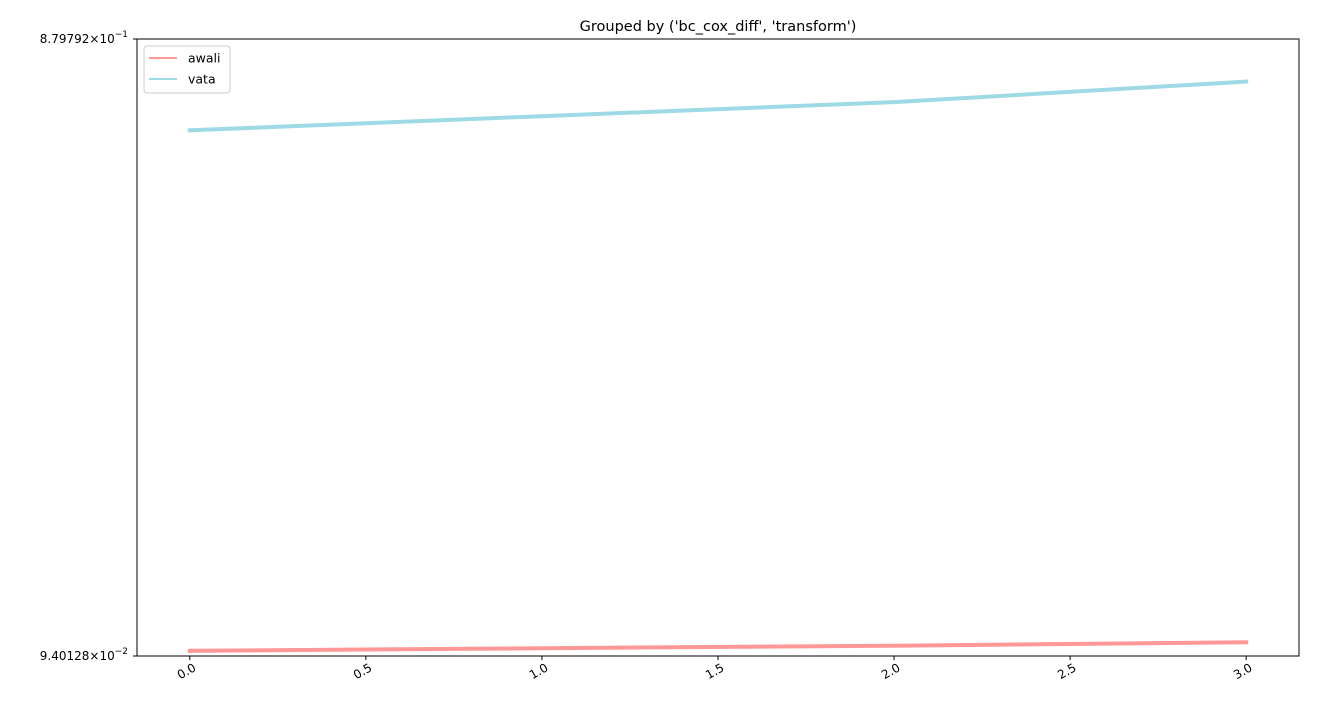 The width and height of the screenshot is (1319, 708). I want to click on series-line-vata, so click(718, 106).